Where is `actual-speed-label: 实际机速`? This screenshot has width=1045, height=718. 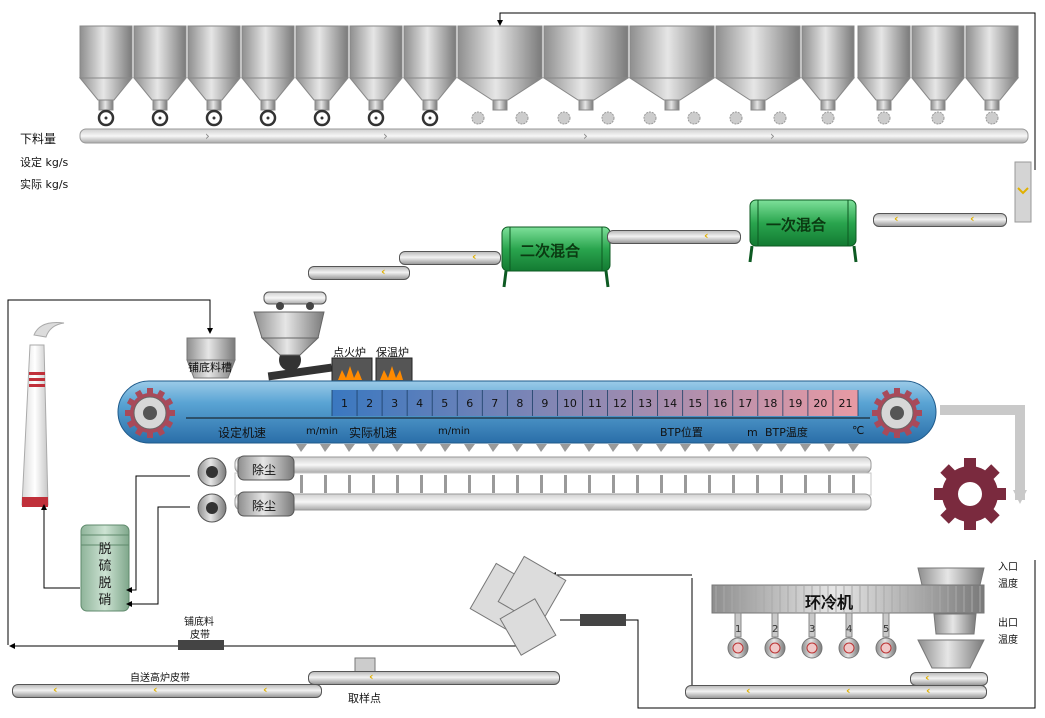
actual-speed-label: 实际机速 is located at coordinates (373, 433).